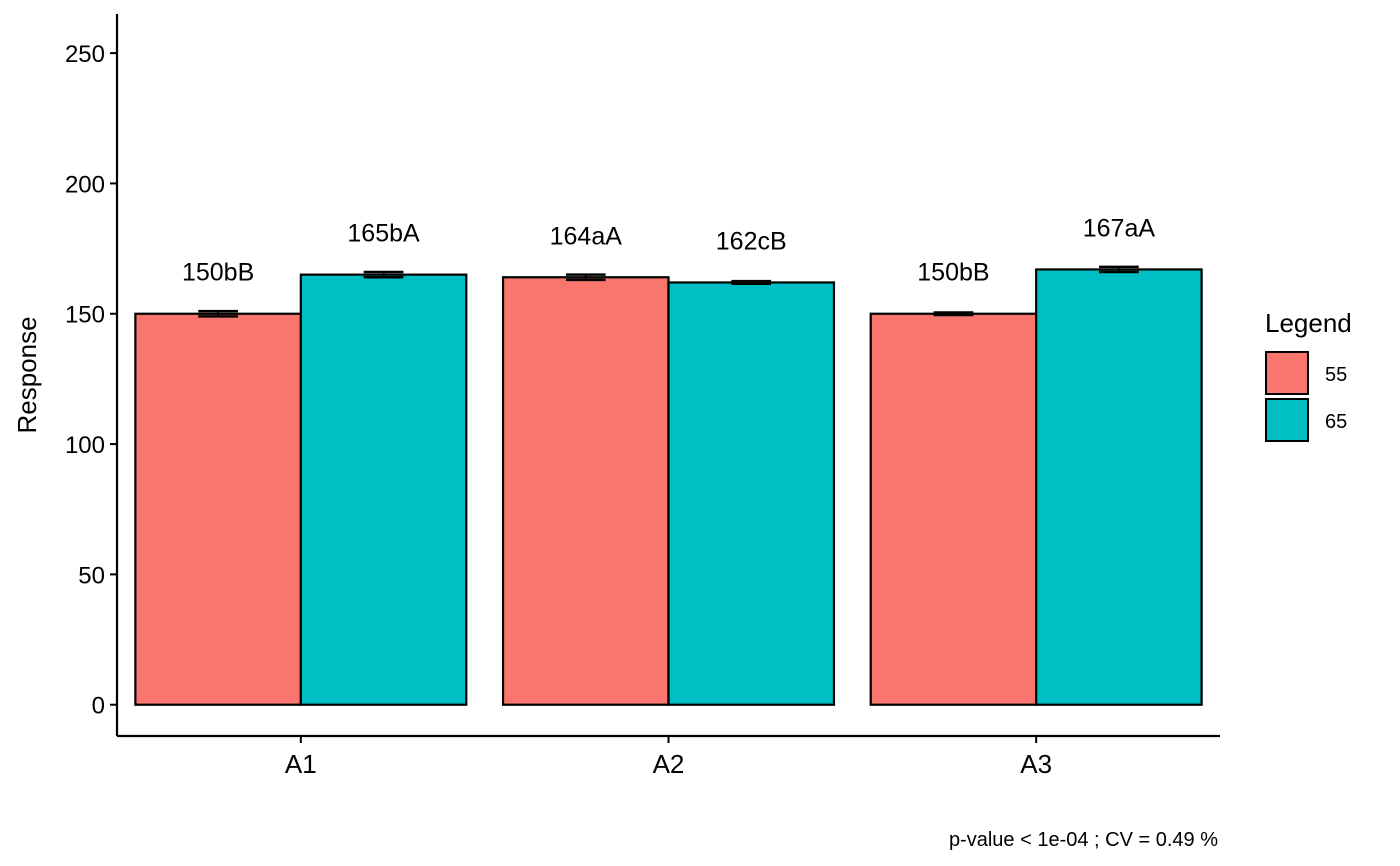  Describe the element at coordinates (27, 374) in the screenshot. I see `y-axis-title: Response` at that location.